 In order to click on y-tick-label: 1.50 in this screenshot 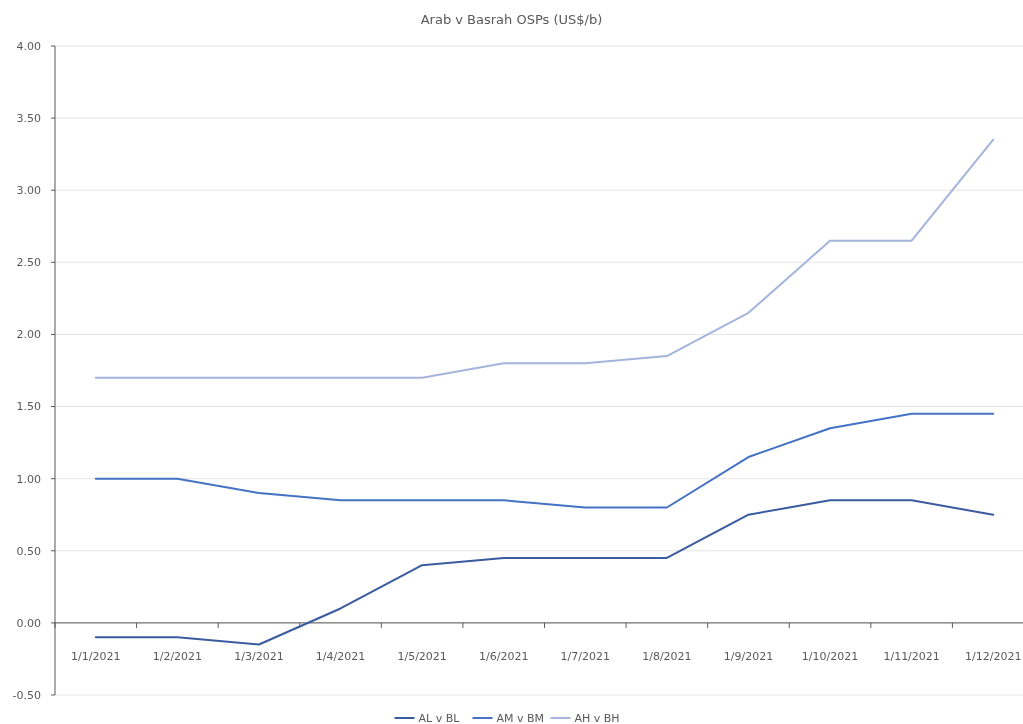, I will do `click(28, 407)`.